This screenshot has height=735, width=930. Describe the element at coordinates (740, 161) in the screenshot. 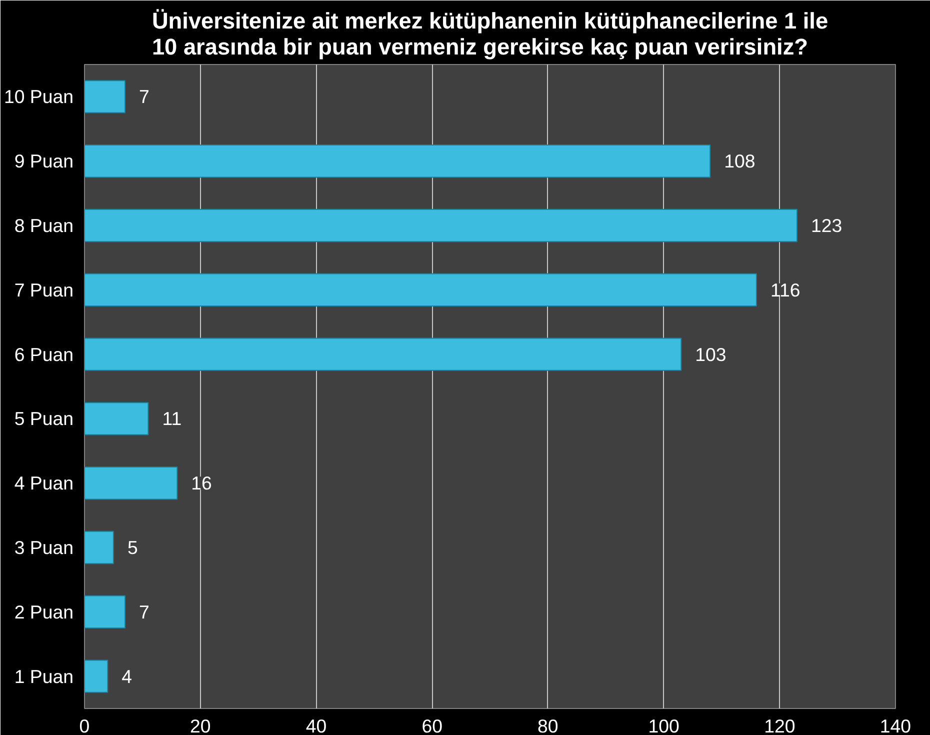

I see `data-label: 108` at that location.